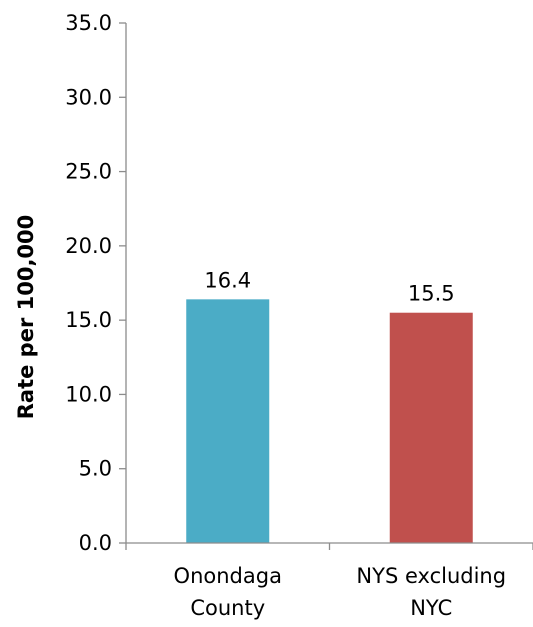 This screenshot has height=627, width=533. I want to click on category-labels: Onondaga County NYS excluding NYC, so click(340, 592).